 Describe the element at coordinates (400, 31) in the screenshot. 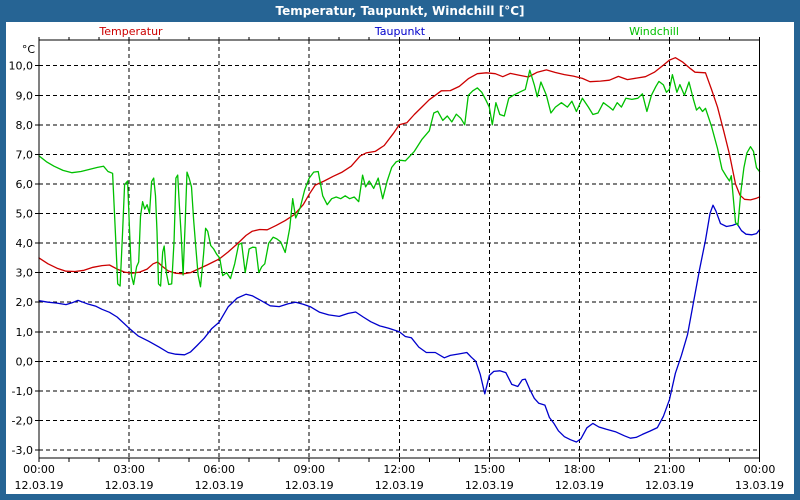

I see `legend-taupunkt: Taupunkt` at that location.